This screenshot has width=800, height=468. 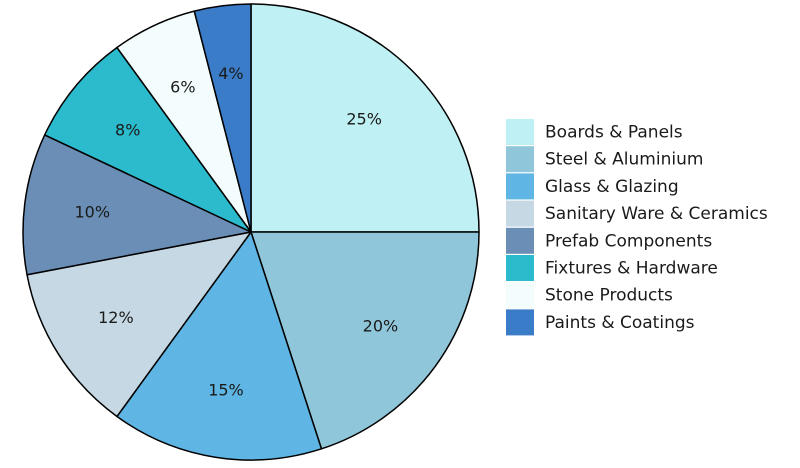 I want to click on legend-swatch-boards-and-panels, so click(x=520, y=132).